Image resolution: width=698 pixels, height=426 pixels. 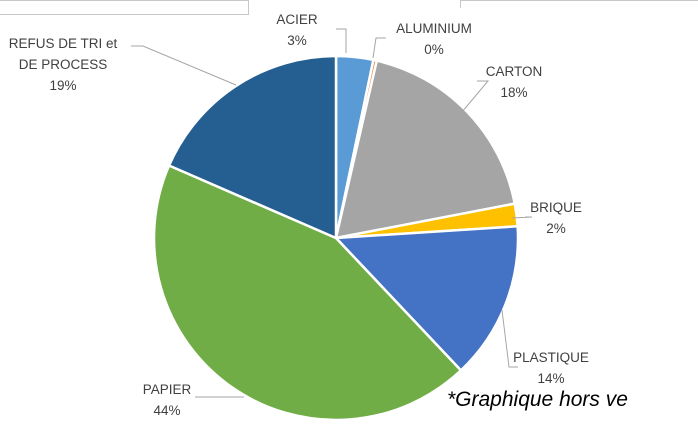 I want to click on slice-label: CARTON 18%, so click(x=514, y=82).